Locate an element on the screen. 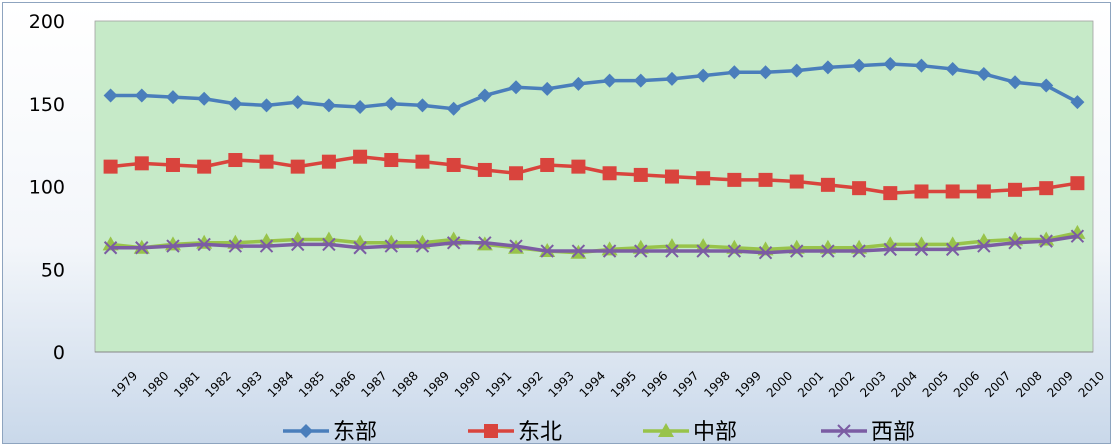 The image size is (1115, 448). x-tick-label: 1990 is located at coordinates (467, 384).